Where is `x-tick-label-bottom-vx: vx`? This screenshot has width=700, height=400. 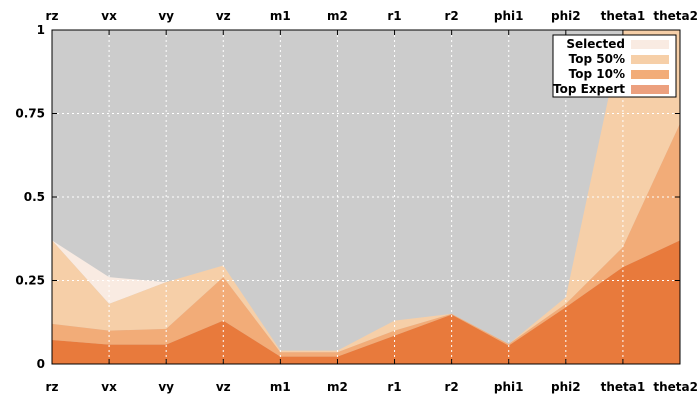
x-tick-label-bottom-vx: vx is located at coordinates (109, 387).